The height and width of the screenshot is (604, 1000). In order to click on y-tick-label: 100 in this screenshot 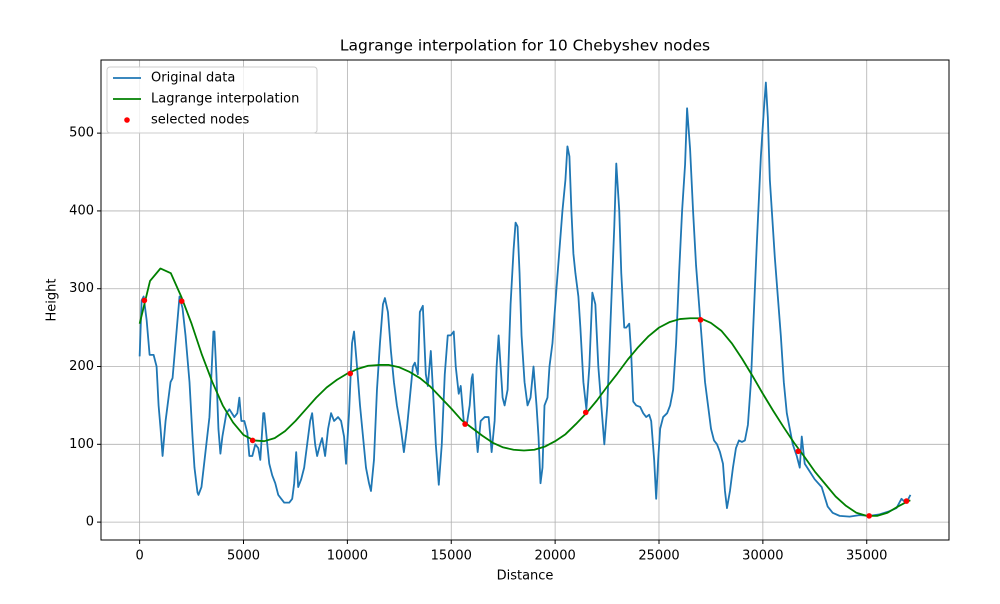, I will do `click(81, 444)`.